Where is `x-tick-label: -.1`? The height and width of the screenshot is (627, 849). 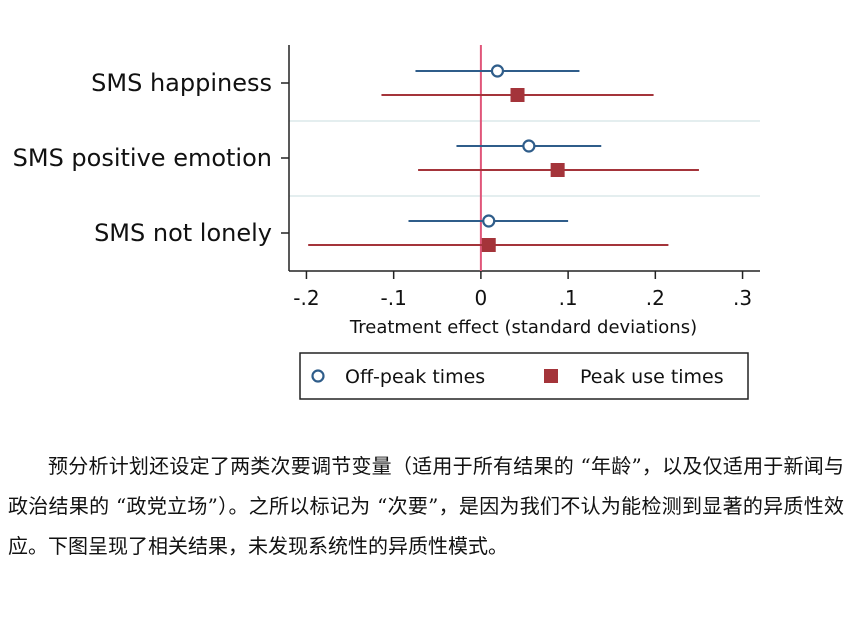 x-tick-label: -.1 is located at coordinates (394, 298).